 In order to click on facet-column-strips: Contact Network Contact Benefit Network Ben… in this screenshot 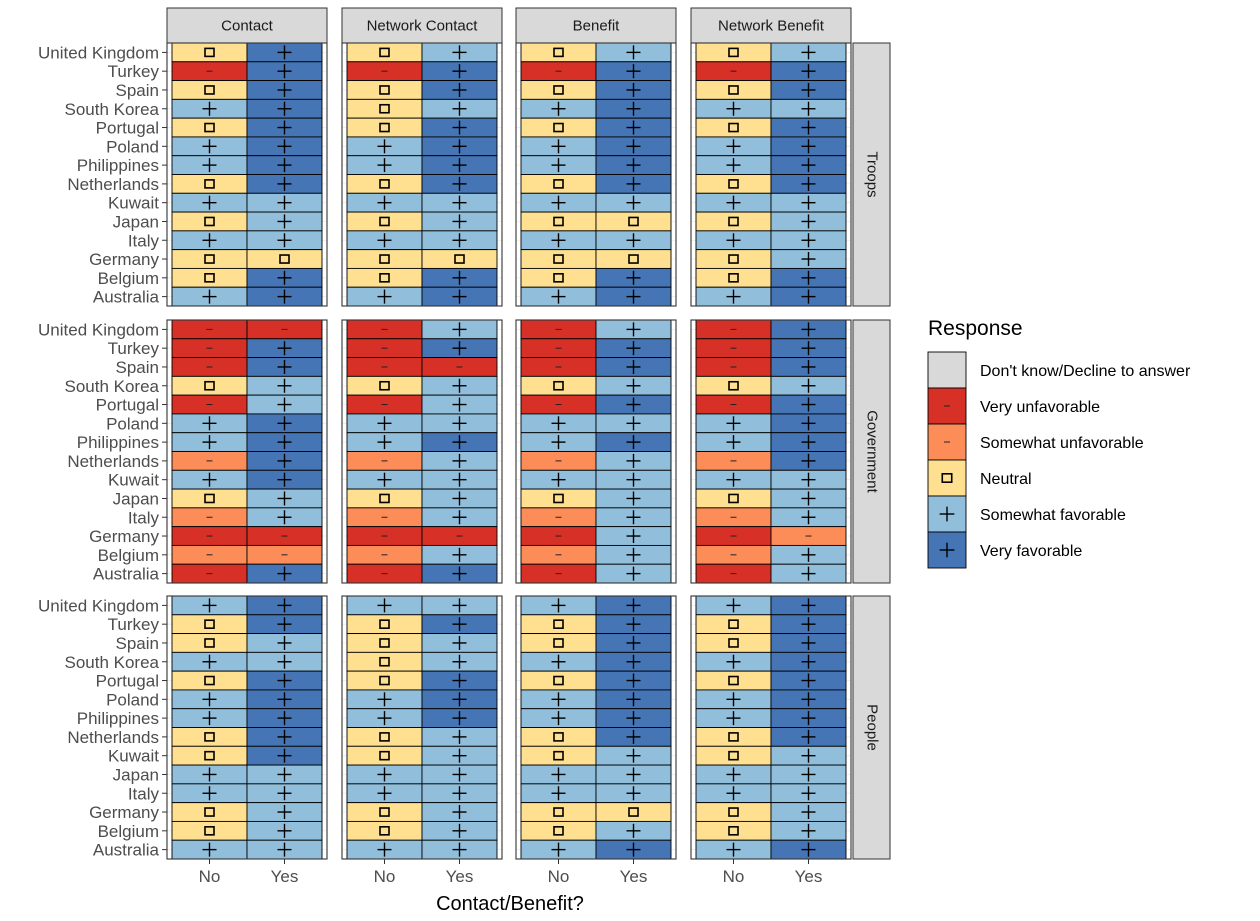, I will do `click(509, 25)`.